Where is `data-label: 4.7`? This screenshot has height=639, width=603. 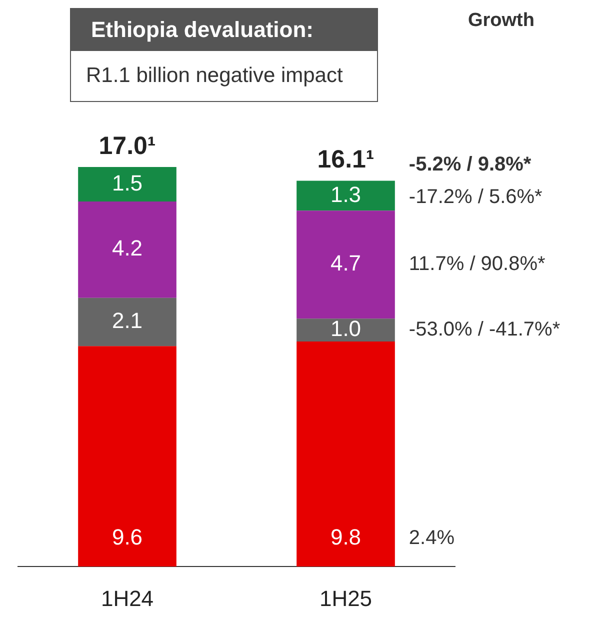
data-label: 4.7 is located at coordinates (346, 263).